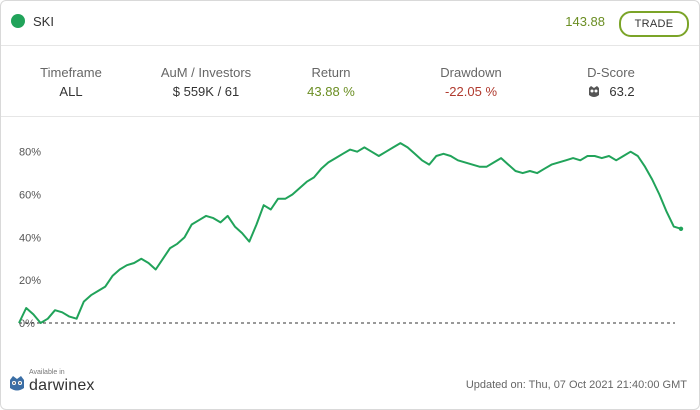  Describe the element at coordinates (206, 82) in the screenshot. I see `stat-aum: AuM / Investors $ 559K / 61` at that location.